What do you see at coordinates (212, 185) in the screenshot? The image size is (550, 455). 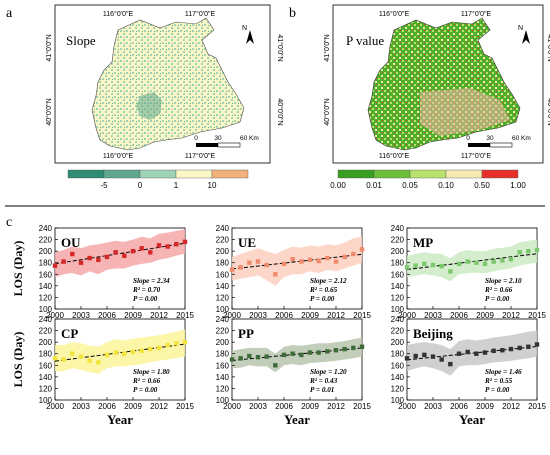 I see `panel-a-legend-label: 10` at bounding box center [212, 185].